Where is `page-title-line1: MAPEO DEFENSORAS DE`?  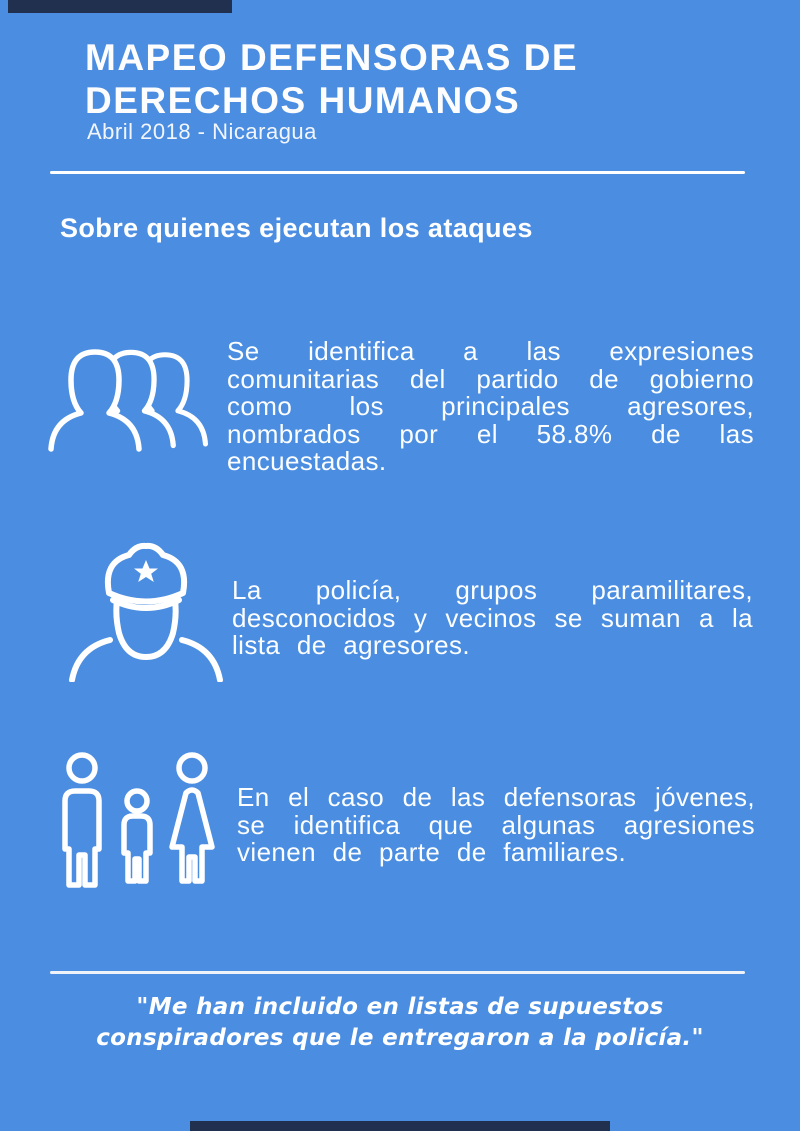
page-title-line1: MAPEO DEFENSORAS DE is located at coordinates (332, 57).